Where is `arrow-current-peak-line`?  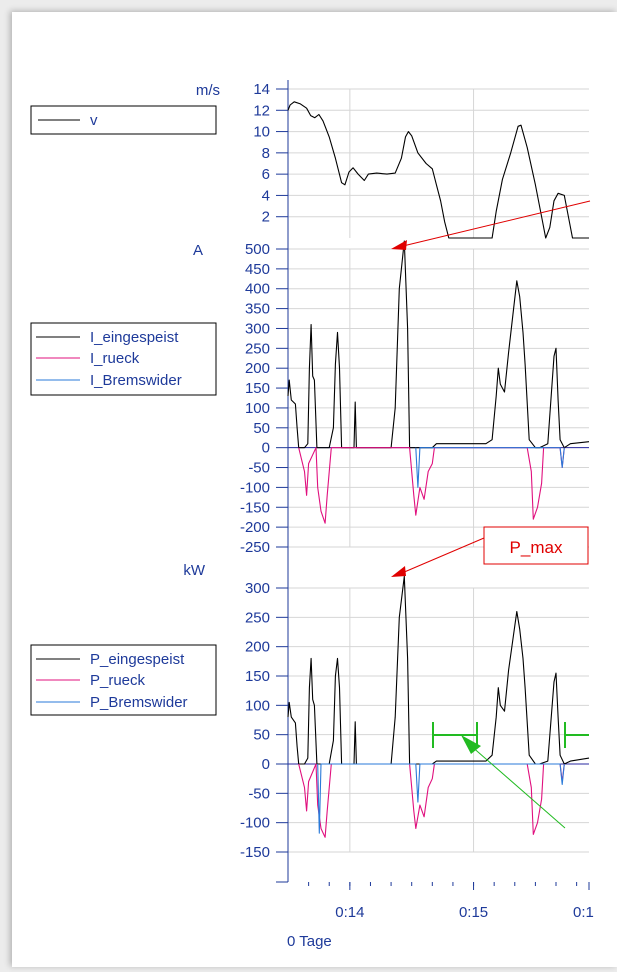
arrow-current-peak-line is located at coordinates (496, 223).